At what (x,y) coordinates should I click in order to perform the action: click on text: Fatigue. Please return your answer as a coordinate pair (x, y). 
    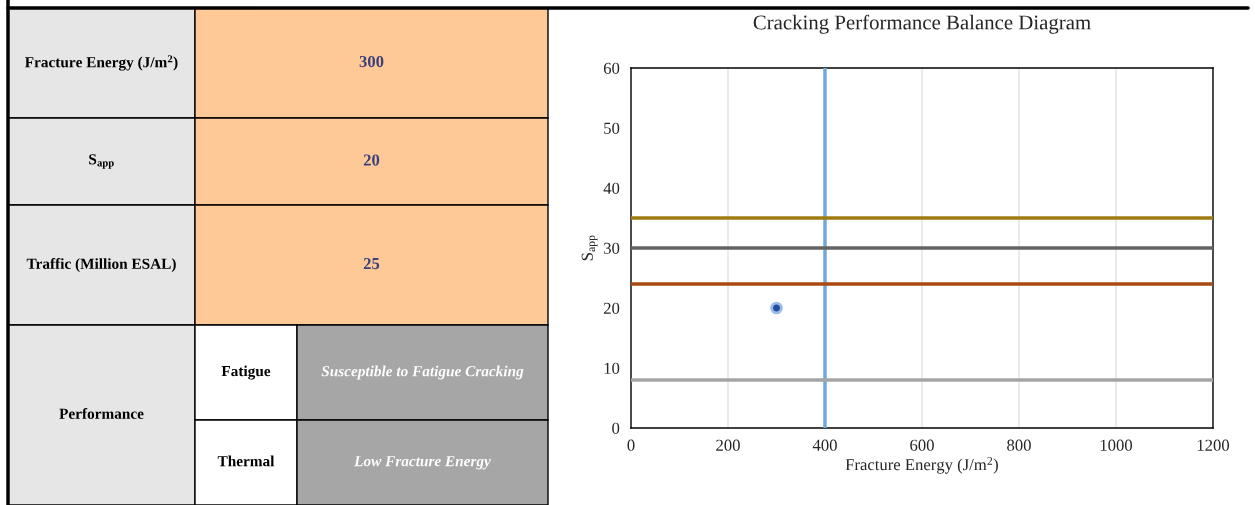
    Looking at the image, I should click on (246, 372).